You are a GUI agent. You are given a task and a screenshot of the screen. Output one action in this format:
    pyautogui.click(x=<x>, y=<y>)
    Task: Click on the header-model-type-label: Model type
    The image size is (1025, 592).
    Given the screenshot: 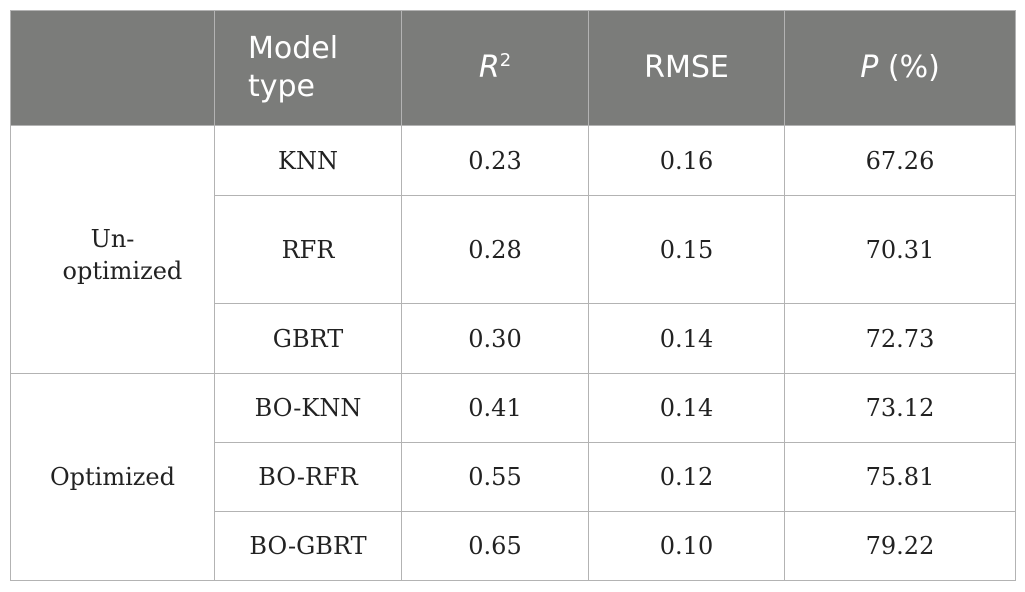 What is the action you would take?
    pyautogui.click(x=293, y=67)
    